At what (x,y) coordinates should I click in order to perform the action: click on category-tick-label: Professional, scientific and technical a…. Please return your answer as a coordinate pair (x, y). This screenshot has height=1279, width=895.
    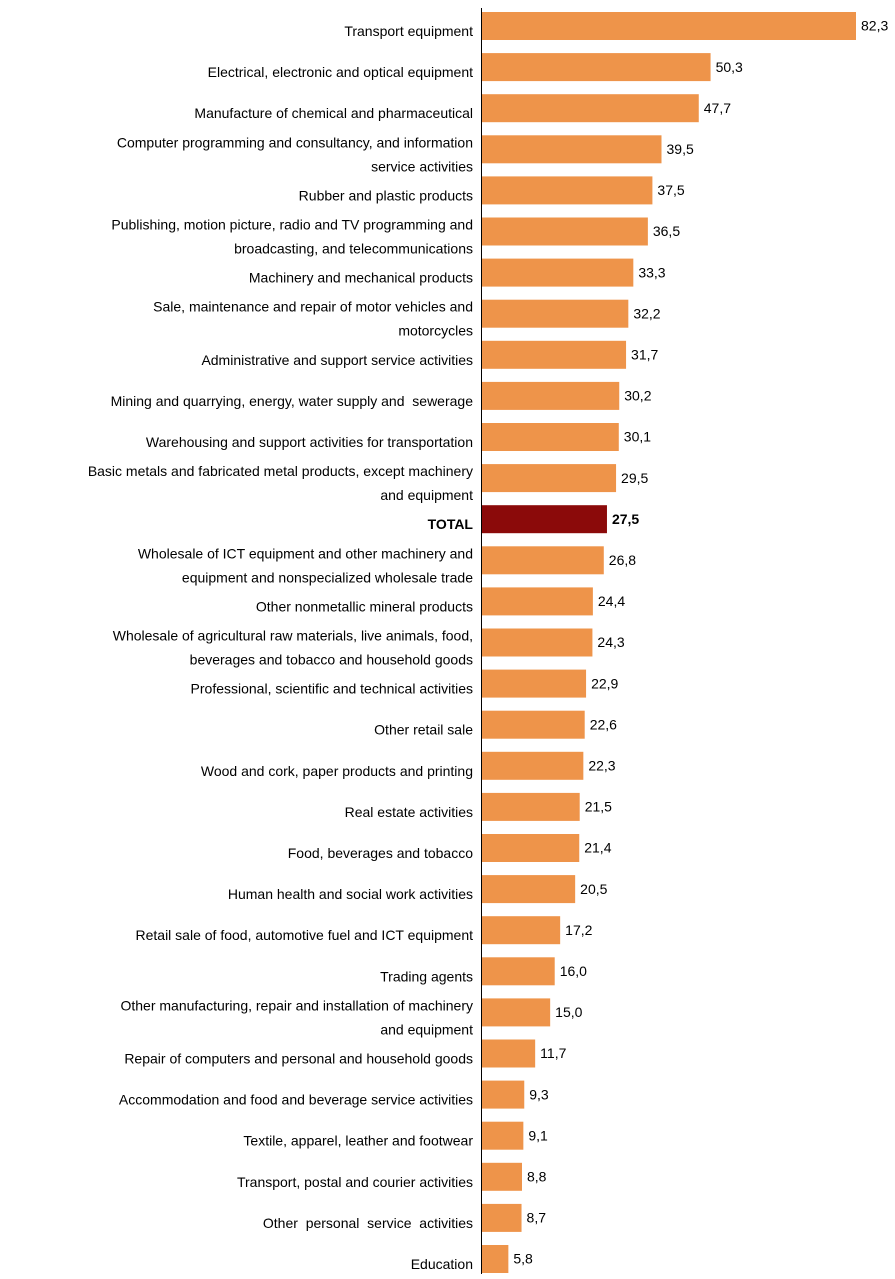
    Looking at the image, I should click on (332, 689).